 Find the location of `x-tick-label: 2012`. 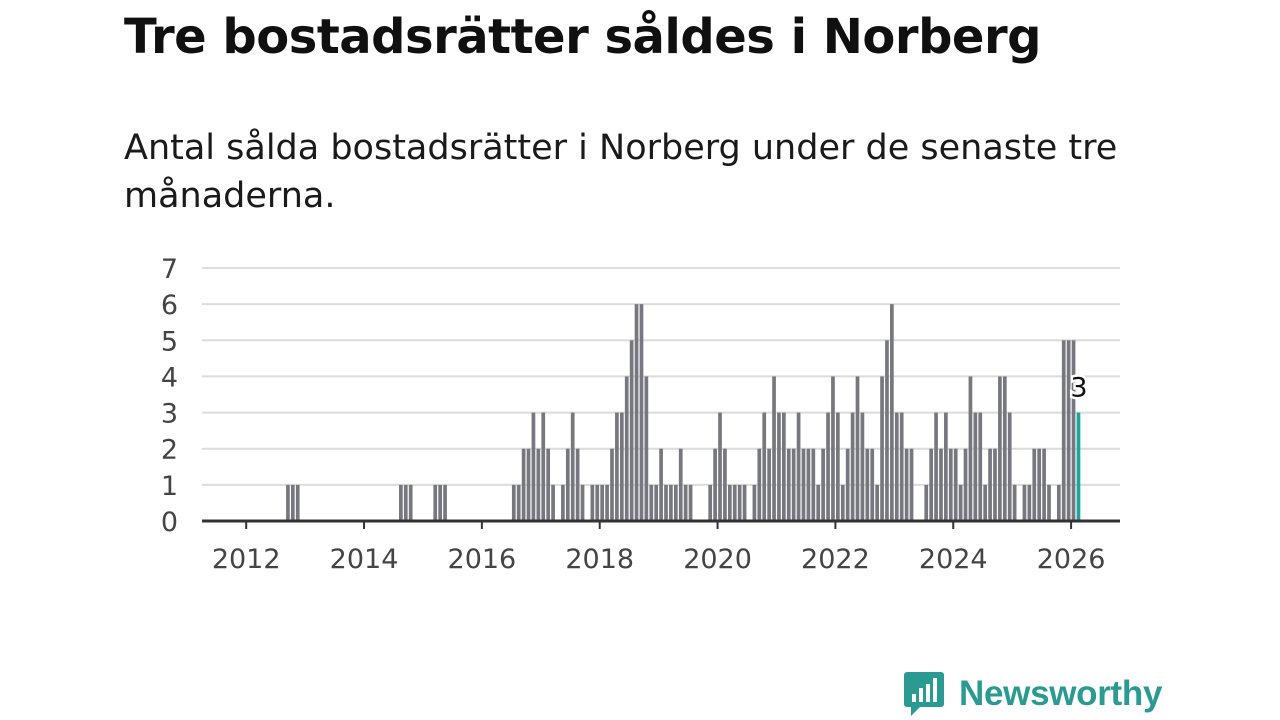

x-tick-label: 2012 is located at coordinates (246, 559).